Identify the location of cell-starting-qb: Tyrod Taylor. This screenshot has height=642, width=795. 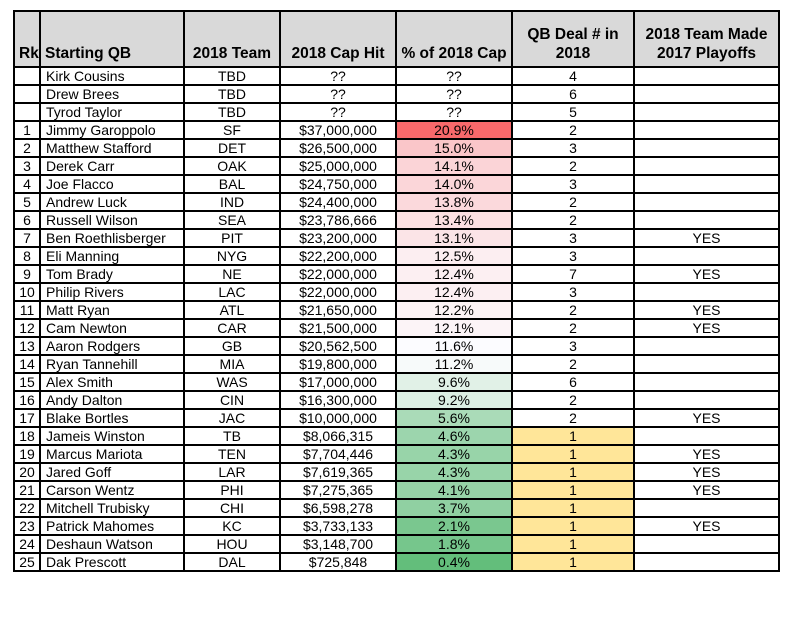
(112, 112).